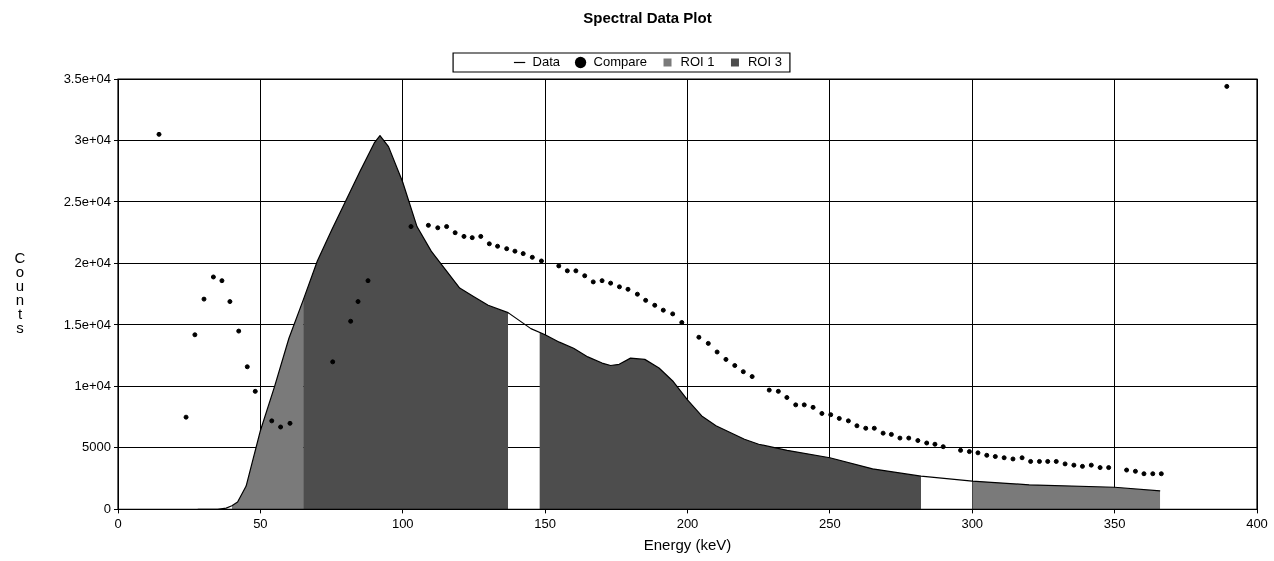 This screenshot has width=1274, height=561. I want to click on y-tick-label: 2.5e+04, so click(87, 201).